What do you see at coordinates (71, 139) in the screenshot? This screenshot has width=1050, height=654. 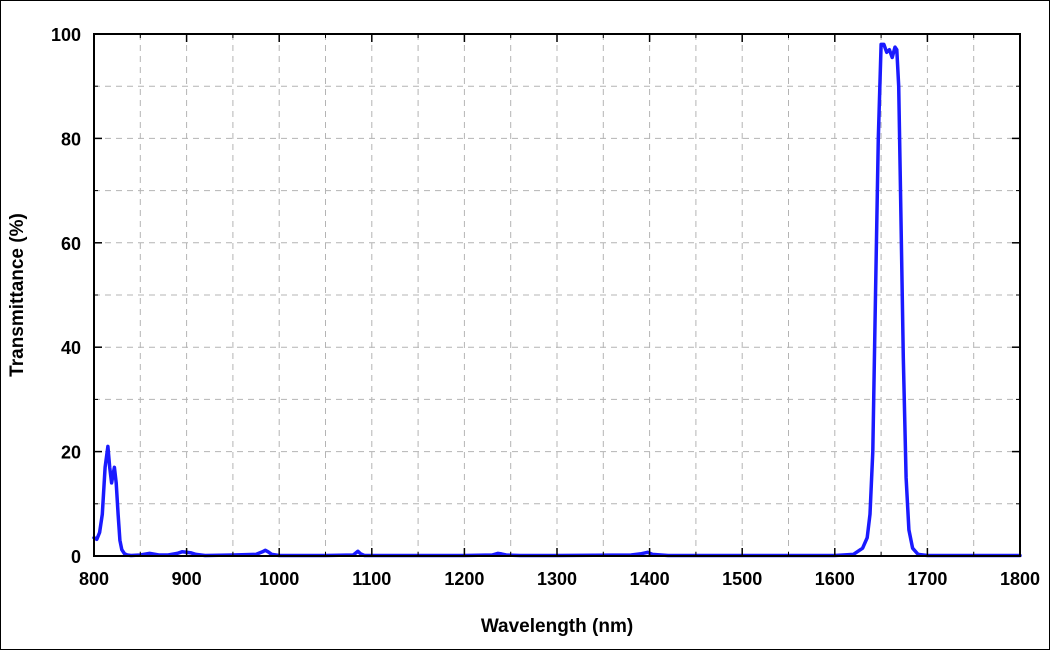 I see `y-tick-label: 80` at bounding box center [71, 139].